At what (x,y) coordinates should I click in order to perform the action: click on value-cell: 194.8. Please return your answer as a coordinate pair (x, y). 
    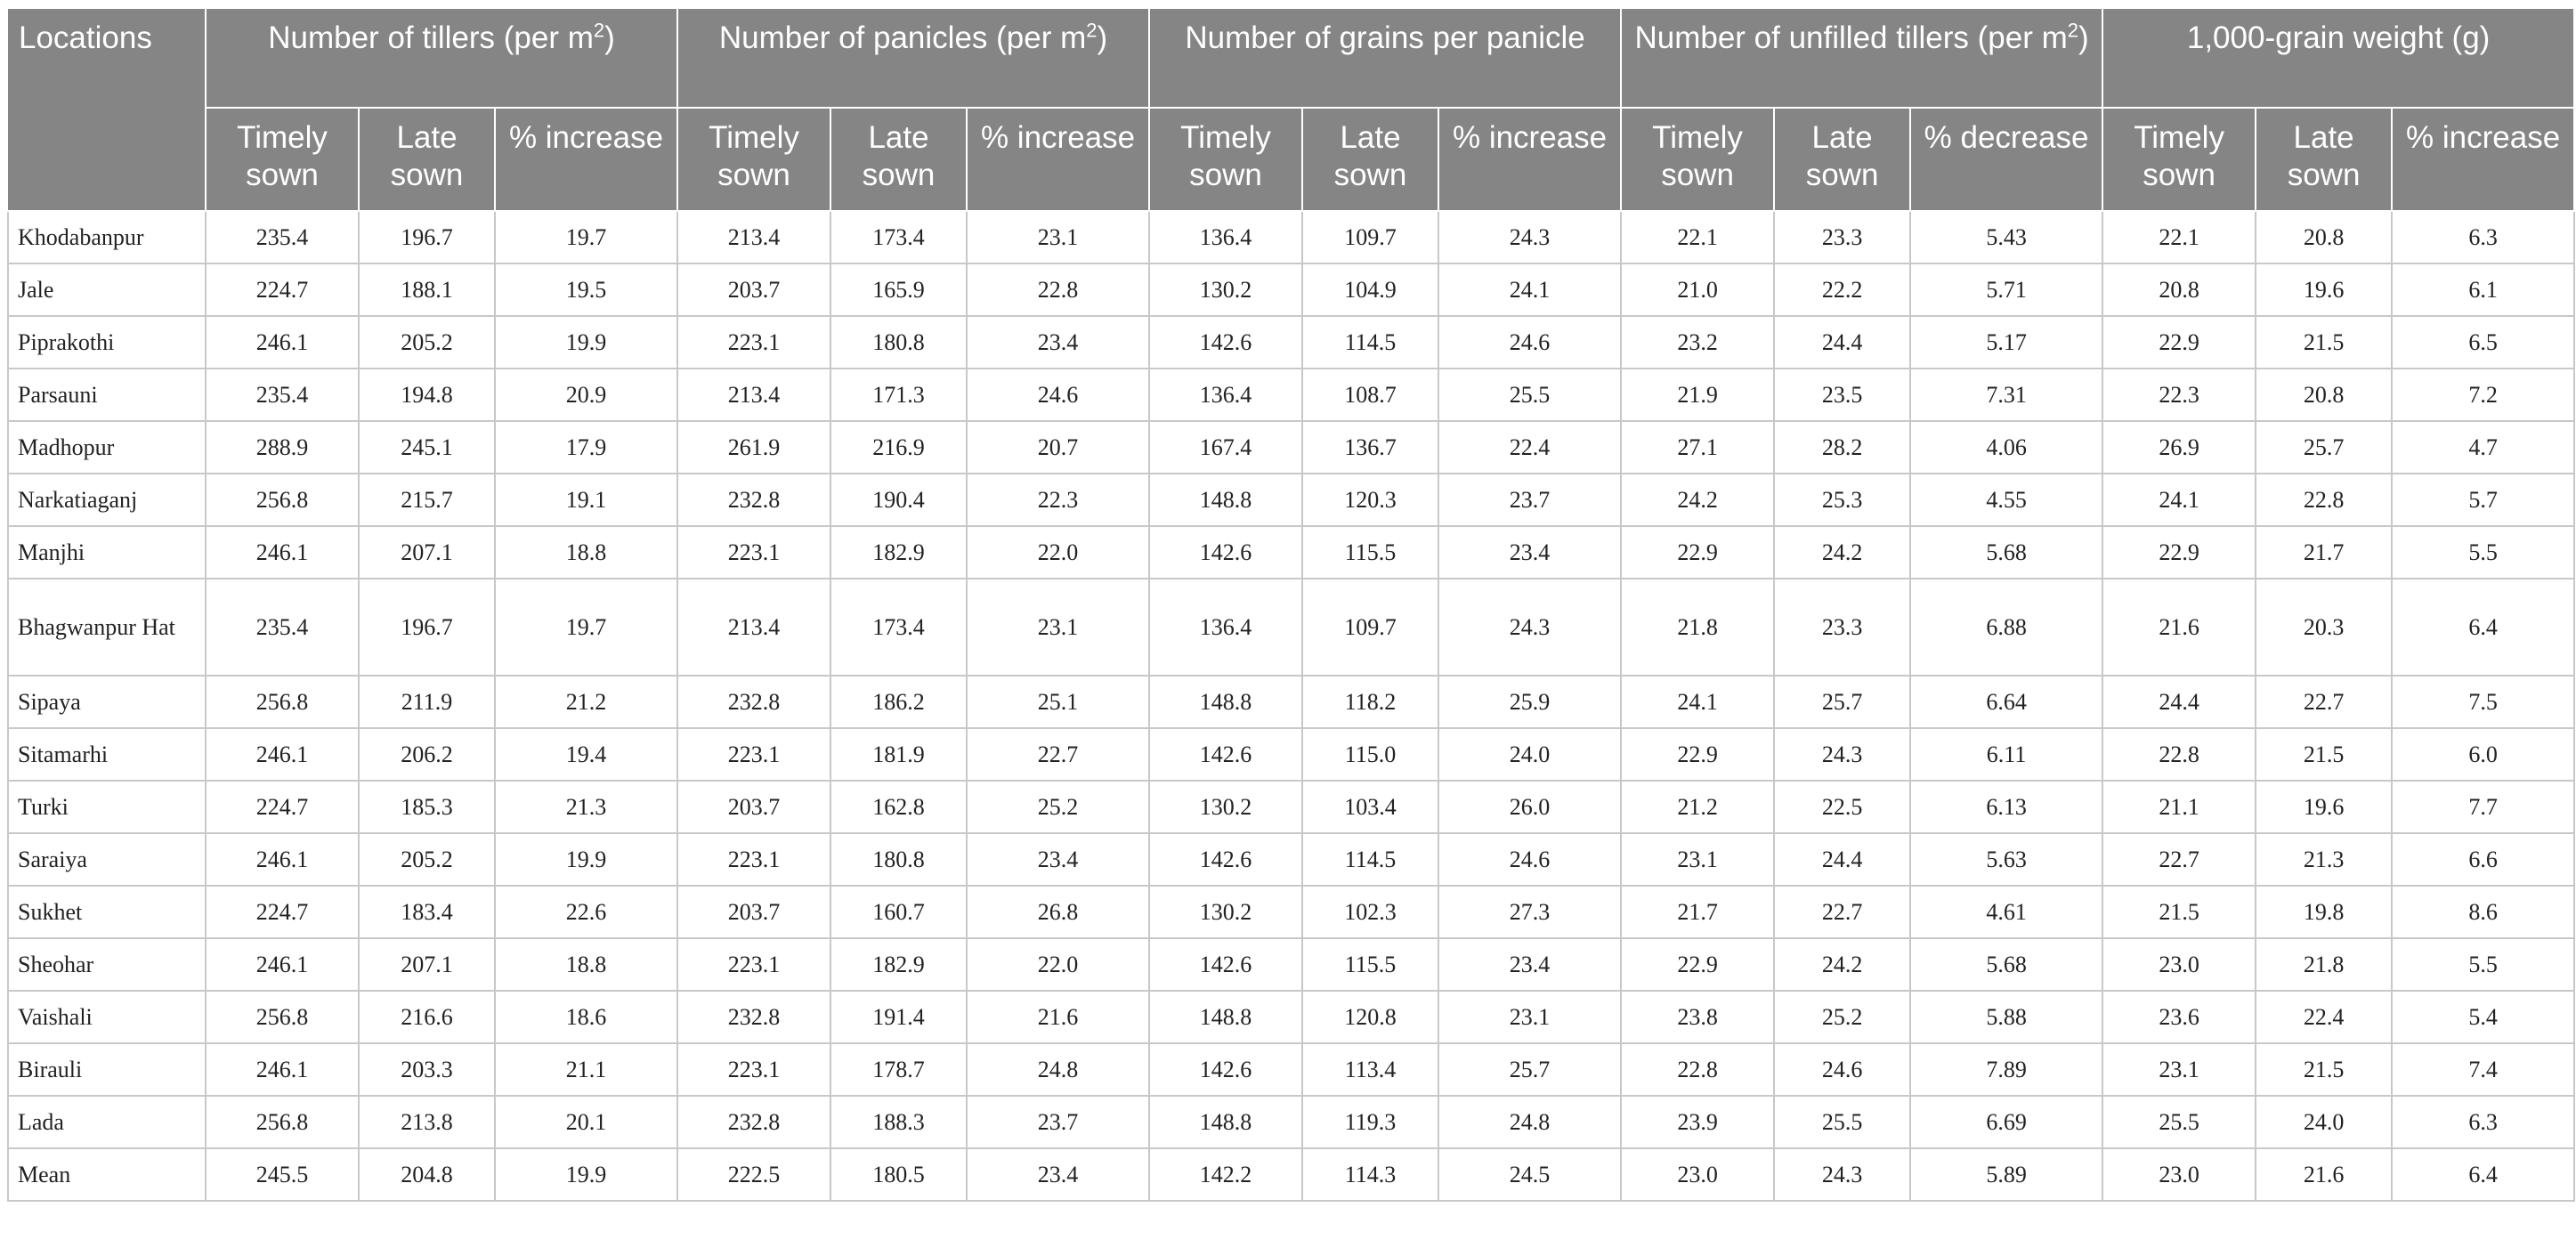
    Looking at the image, I should click on (427, 395).